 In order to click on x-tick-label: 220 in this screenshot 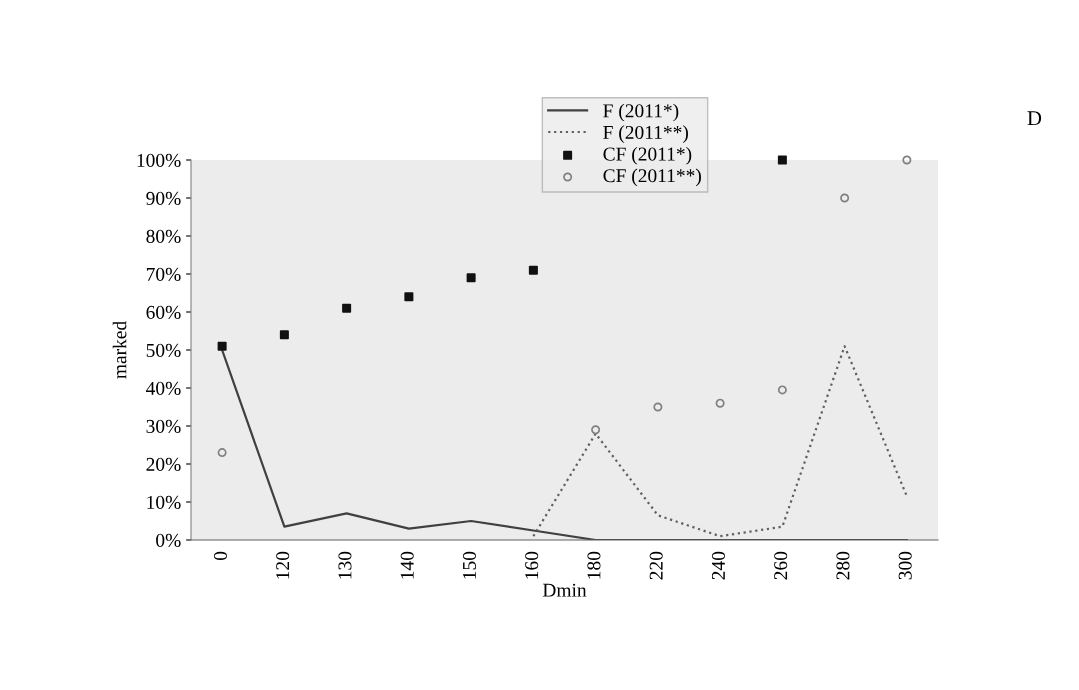, I will do `click(656, 565)`.